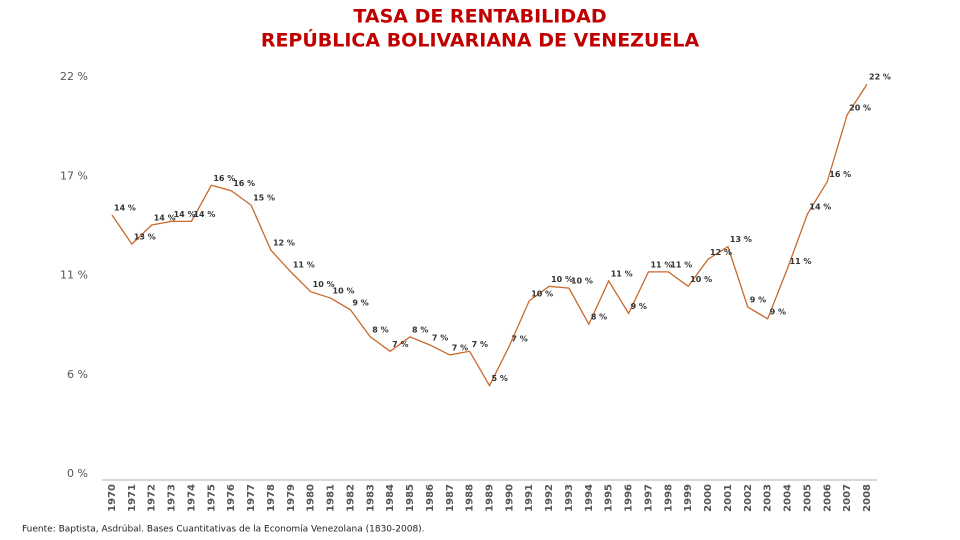 The width and height of the screenshot is (960, 540). I want to click on y-tick-label: 11 %, so click(74, 275).